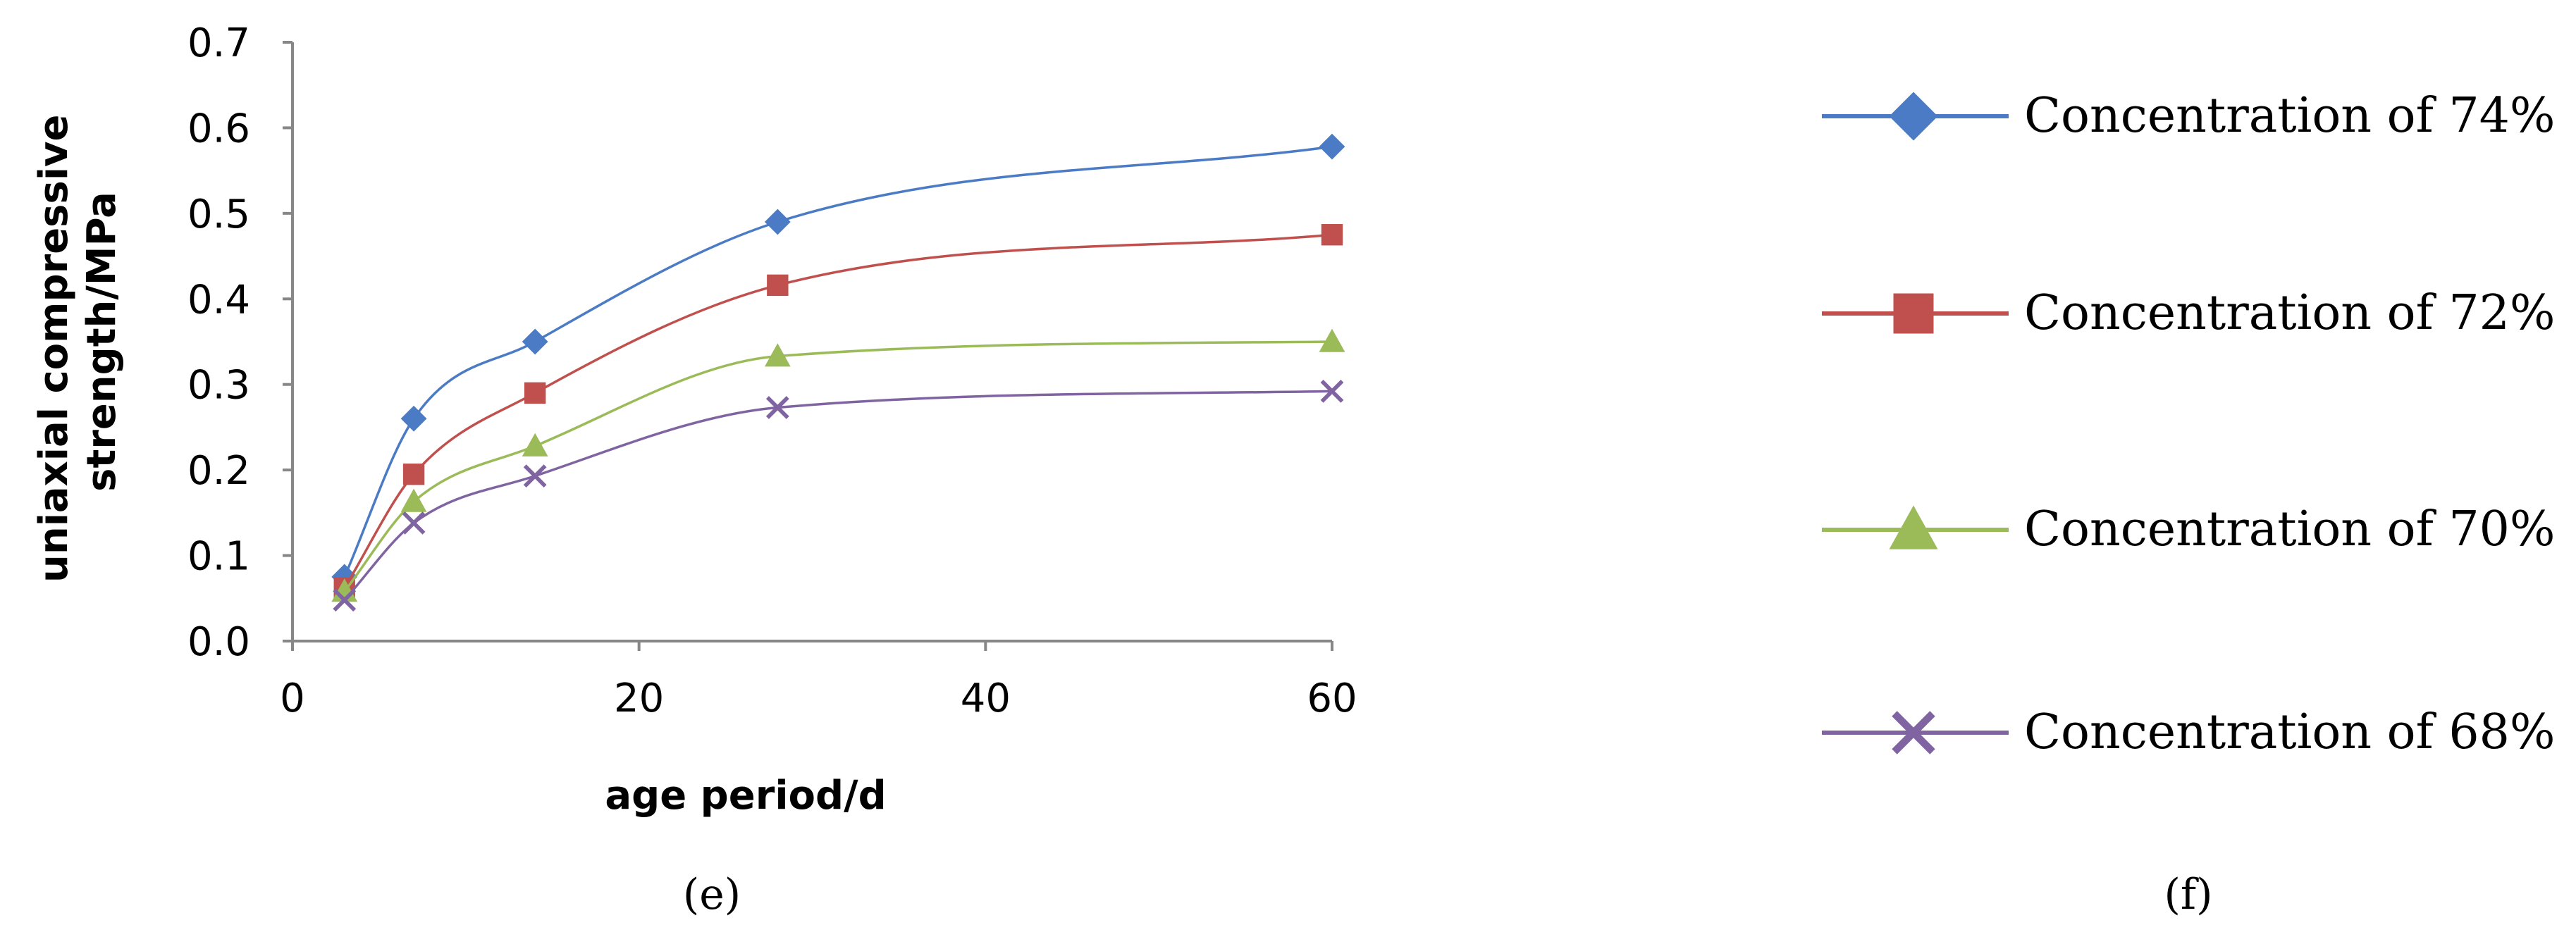 This screenshot has height=944, width=2576. What do you see at coordinates (292, 698) in the screenshot?
I see `x-tick-label: 0` at bounding box center [292, 698].